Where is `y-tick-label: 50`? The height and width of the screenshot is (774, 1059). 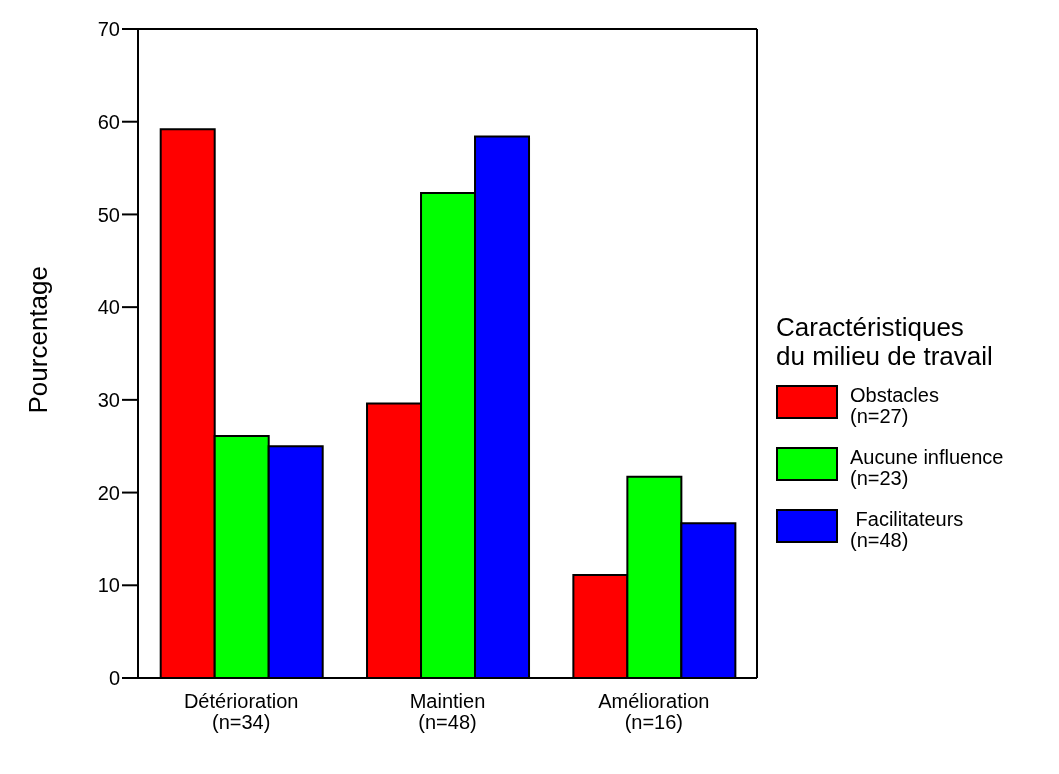 y-tick-label: 50 is located at coordinates (108, 214).